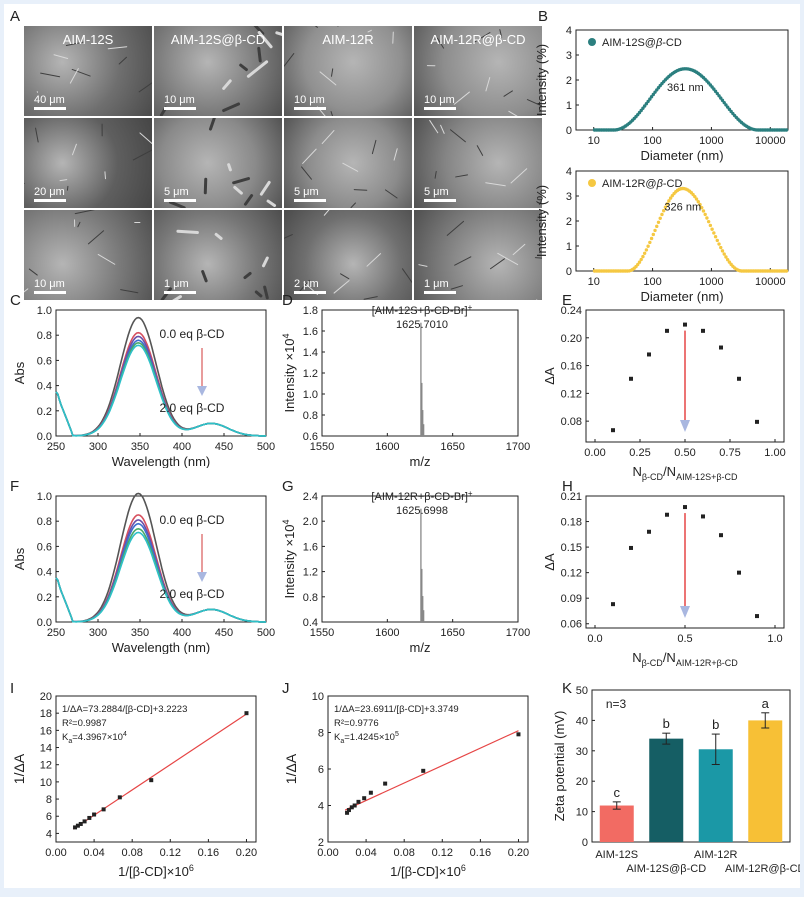 The width and height of the screenshot is (804, 897). Describe the element at coordinates (97, 737) in the screenshot. I see `bh-ka-part: =4.3967×10` at that location.